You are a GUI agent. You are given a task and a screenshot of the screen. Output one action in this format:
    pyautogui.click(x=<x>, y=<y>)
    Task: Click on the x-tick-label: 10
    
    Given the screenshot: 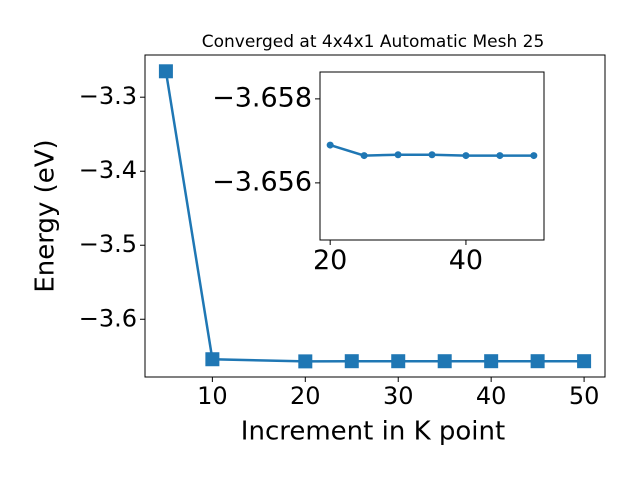 What is the action you would take?
    pyautogui.click(x=212, y=396)
    